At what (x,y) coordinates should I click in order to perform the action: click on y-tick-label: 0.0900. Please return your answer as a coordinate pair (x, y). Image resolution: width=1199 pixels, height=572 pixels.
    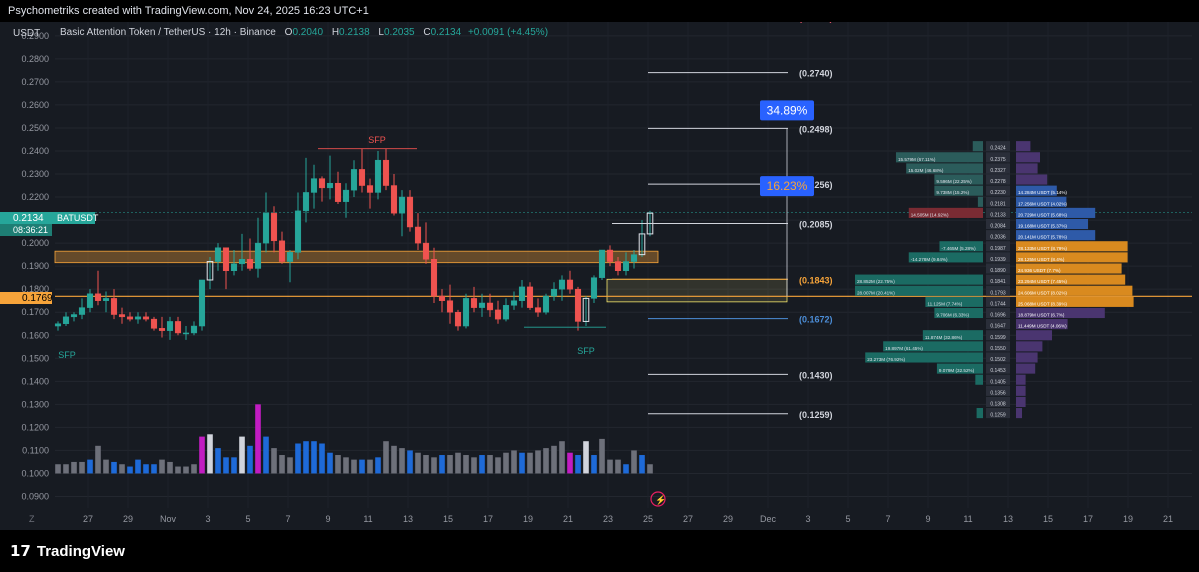
    Looking at the image, I should click on (35, 496).